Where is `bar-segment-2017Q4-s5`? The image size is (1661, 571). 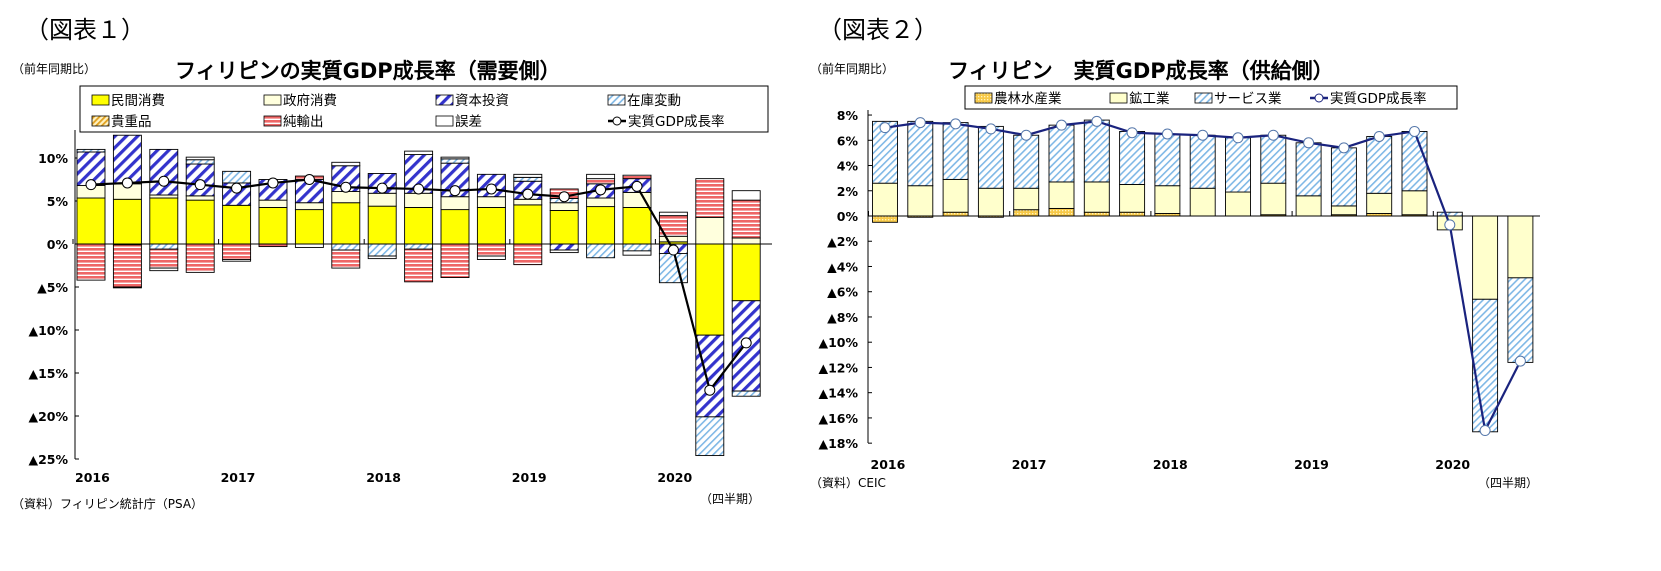
bar-segment-2017Q4-s5 is located at coordinates (346, 259).